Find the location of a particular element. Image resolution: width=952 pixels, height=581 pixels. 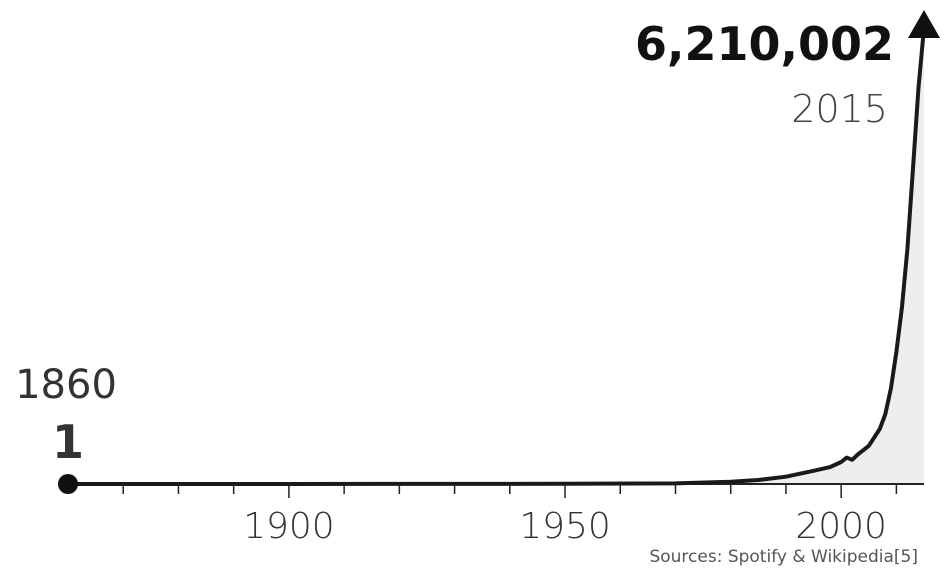

x-tick-label-1900: 1900 is located at coordinates (289, 526).